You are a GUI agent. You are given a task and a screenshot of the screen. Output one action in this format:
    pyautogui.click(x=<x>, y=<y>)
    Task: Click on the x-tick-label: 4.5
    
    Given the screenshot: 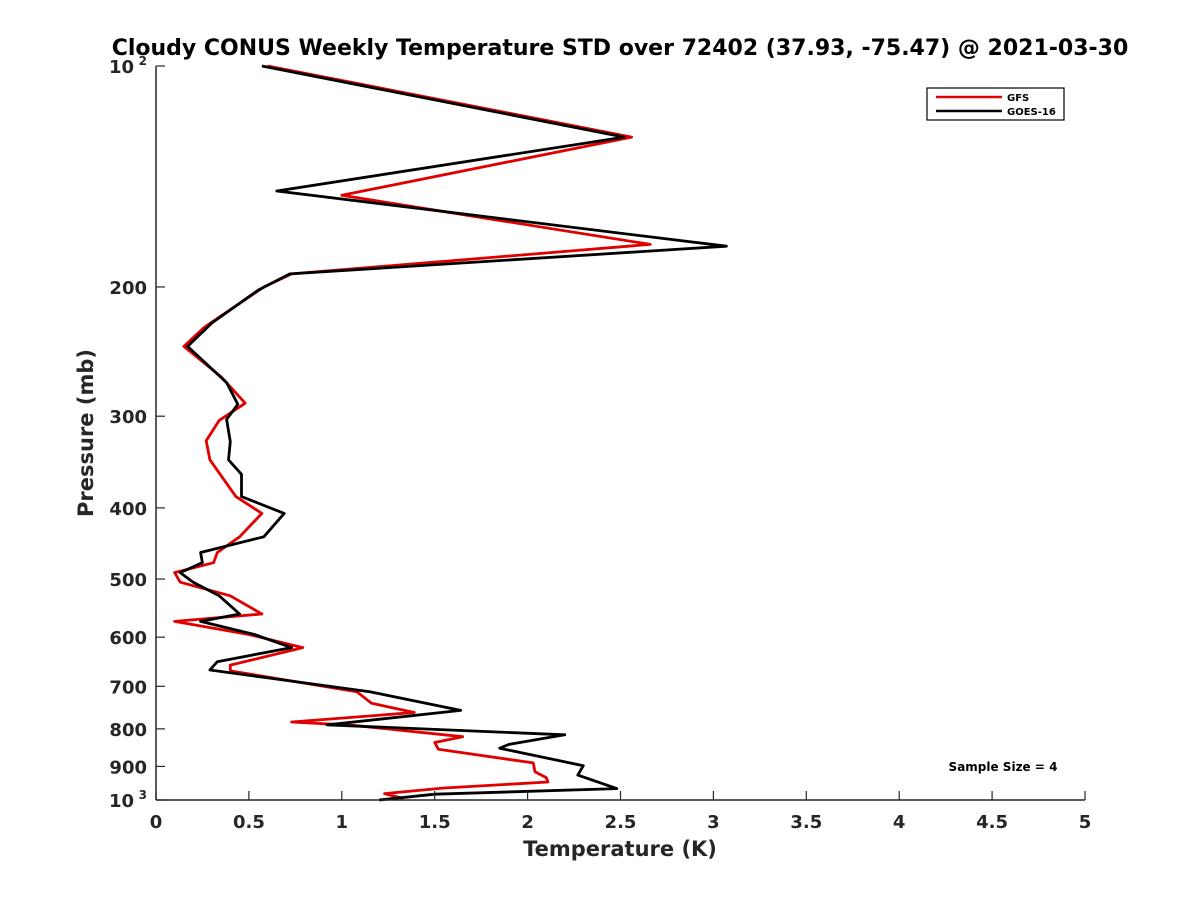 What is the action you would take?
    pyautogui.click(x=992, y=822)
    